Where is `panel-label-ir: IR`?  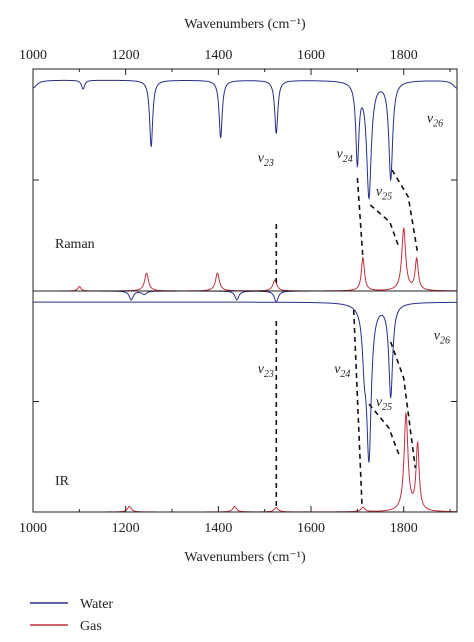 panel-label-ir: IR is located at coordinates (62, 481).